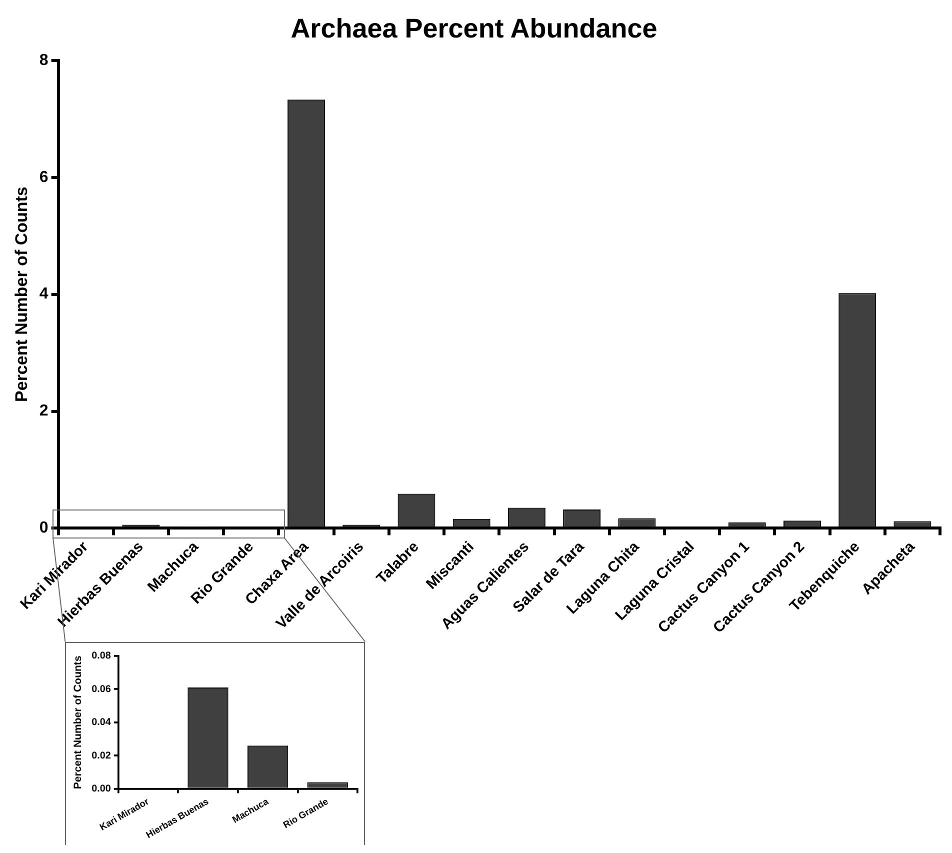 This screenshot has height=853, width=952. I want to click on y-tick-label: 0.02, so click(102, 756).